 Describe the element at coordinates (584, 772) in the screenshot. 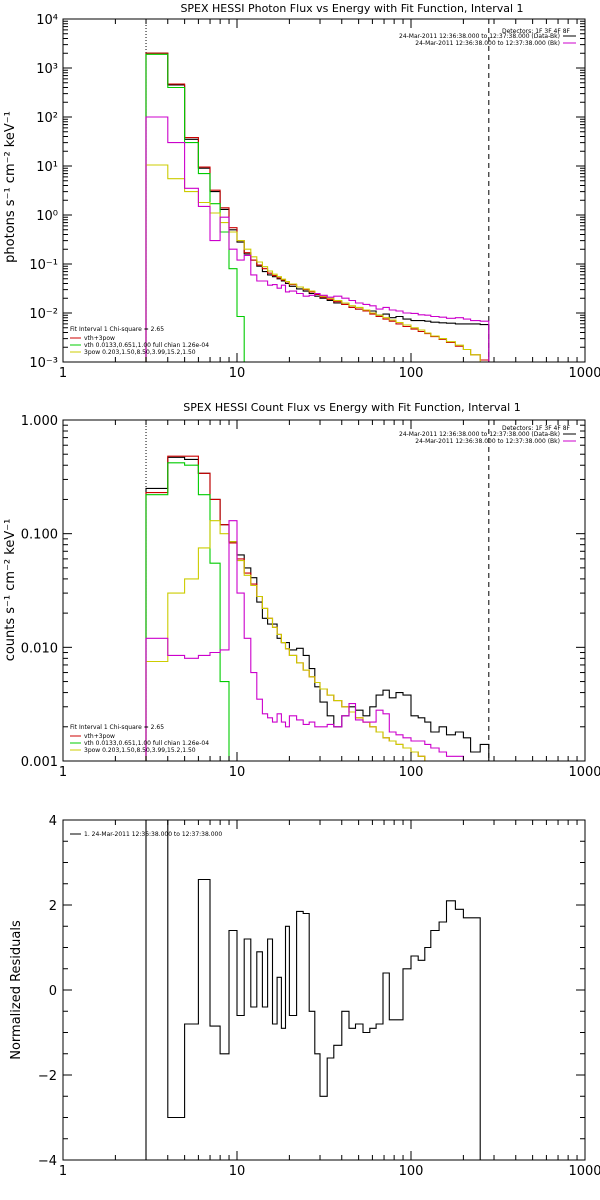

I see `count-x-tick-label: 1000` at that location.